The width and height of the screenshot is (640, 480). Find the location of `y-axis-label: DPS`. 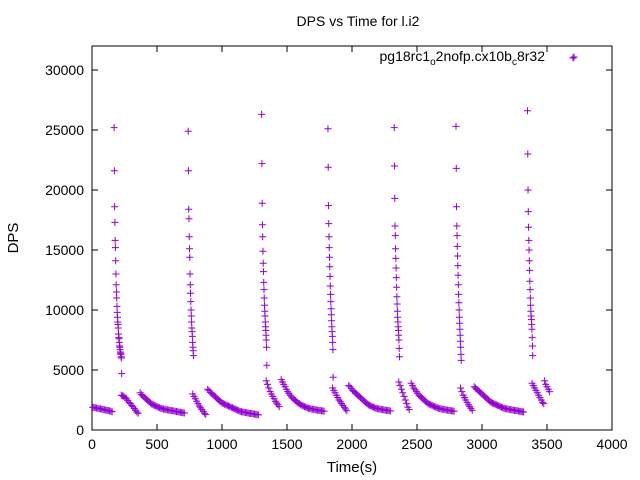

y-axis-label: DPS is located at coordinates (13, 238).